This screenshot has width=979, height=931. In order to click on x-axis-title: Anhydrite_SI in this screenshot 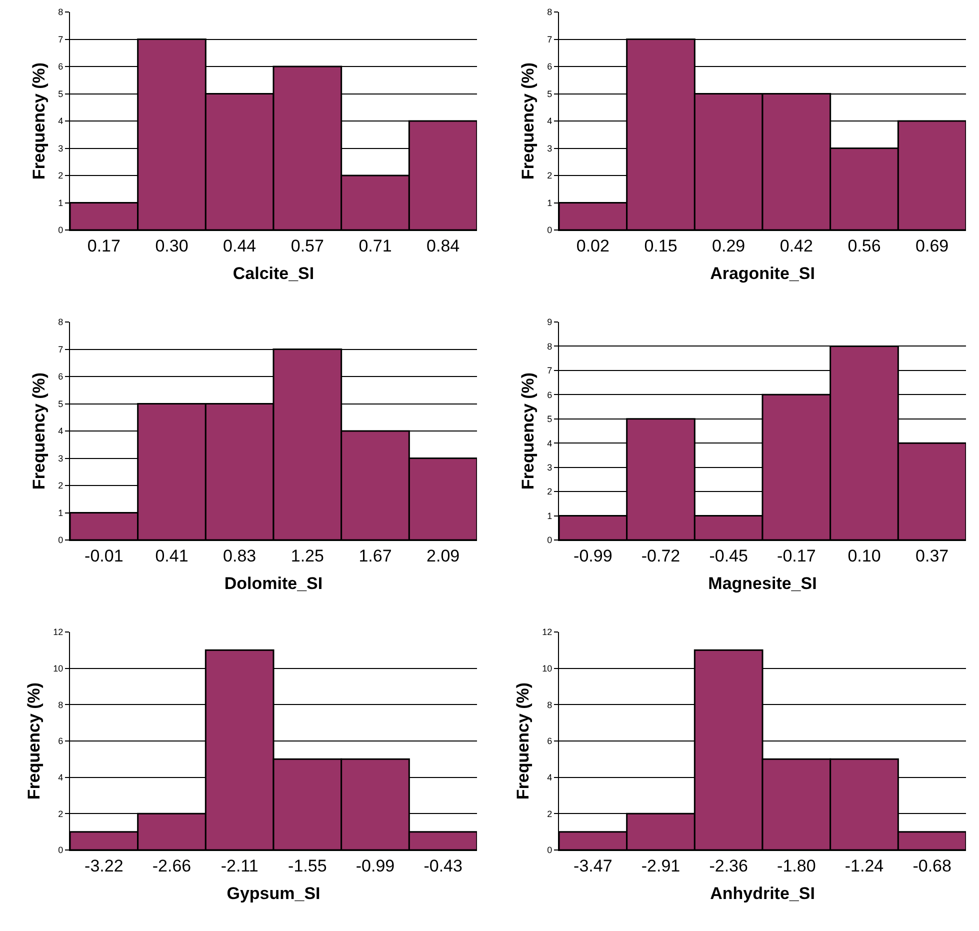, I will do `click(762, 893)`.